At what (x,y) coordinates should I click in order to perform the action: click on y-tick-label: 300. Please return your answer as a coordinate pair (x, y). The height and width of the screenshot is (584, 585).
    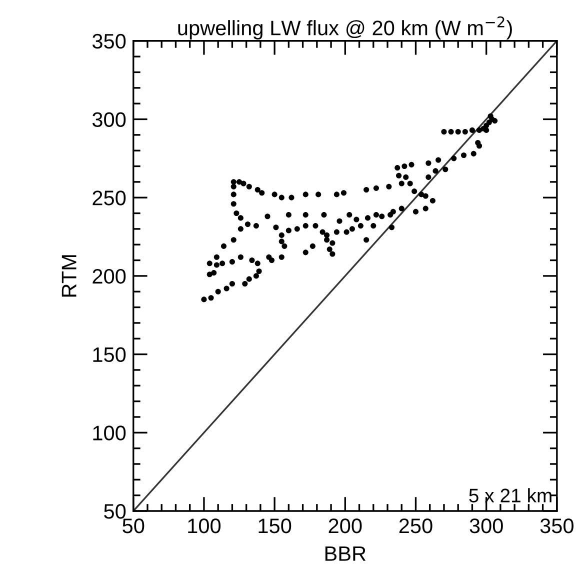
    Looking at the image, I should click on (109, 119).